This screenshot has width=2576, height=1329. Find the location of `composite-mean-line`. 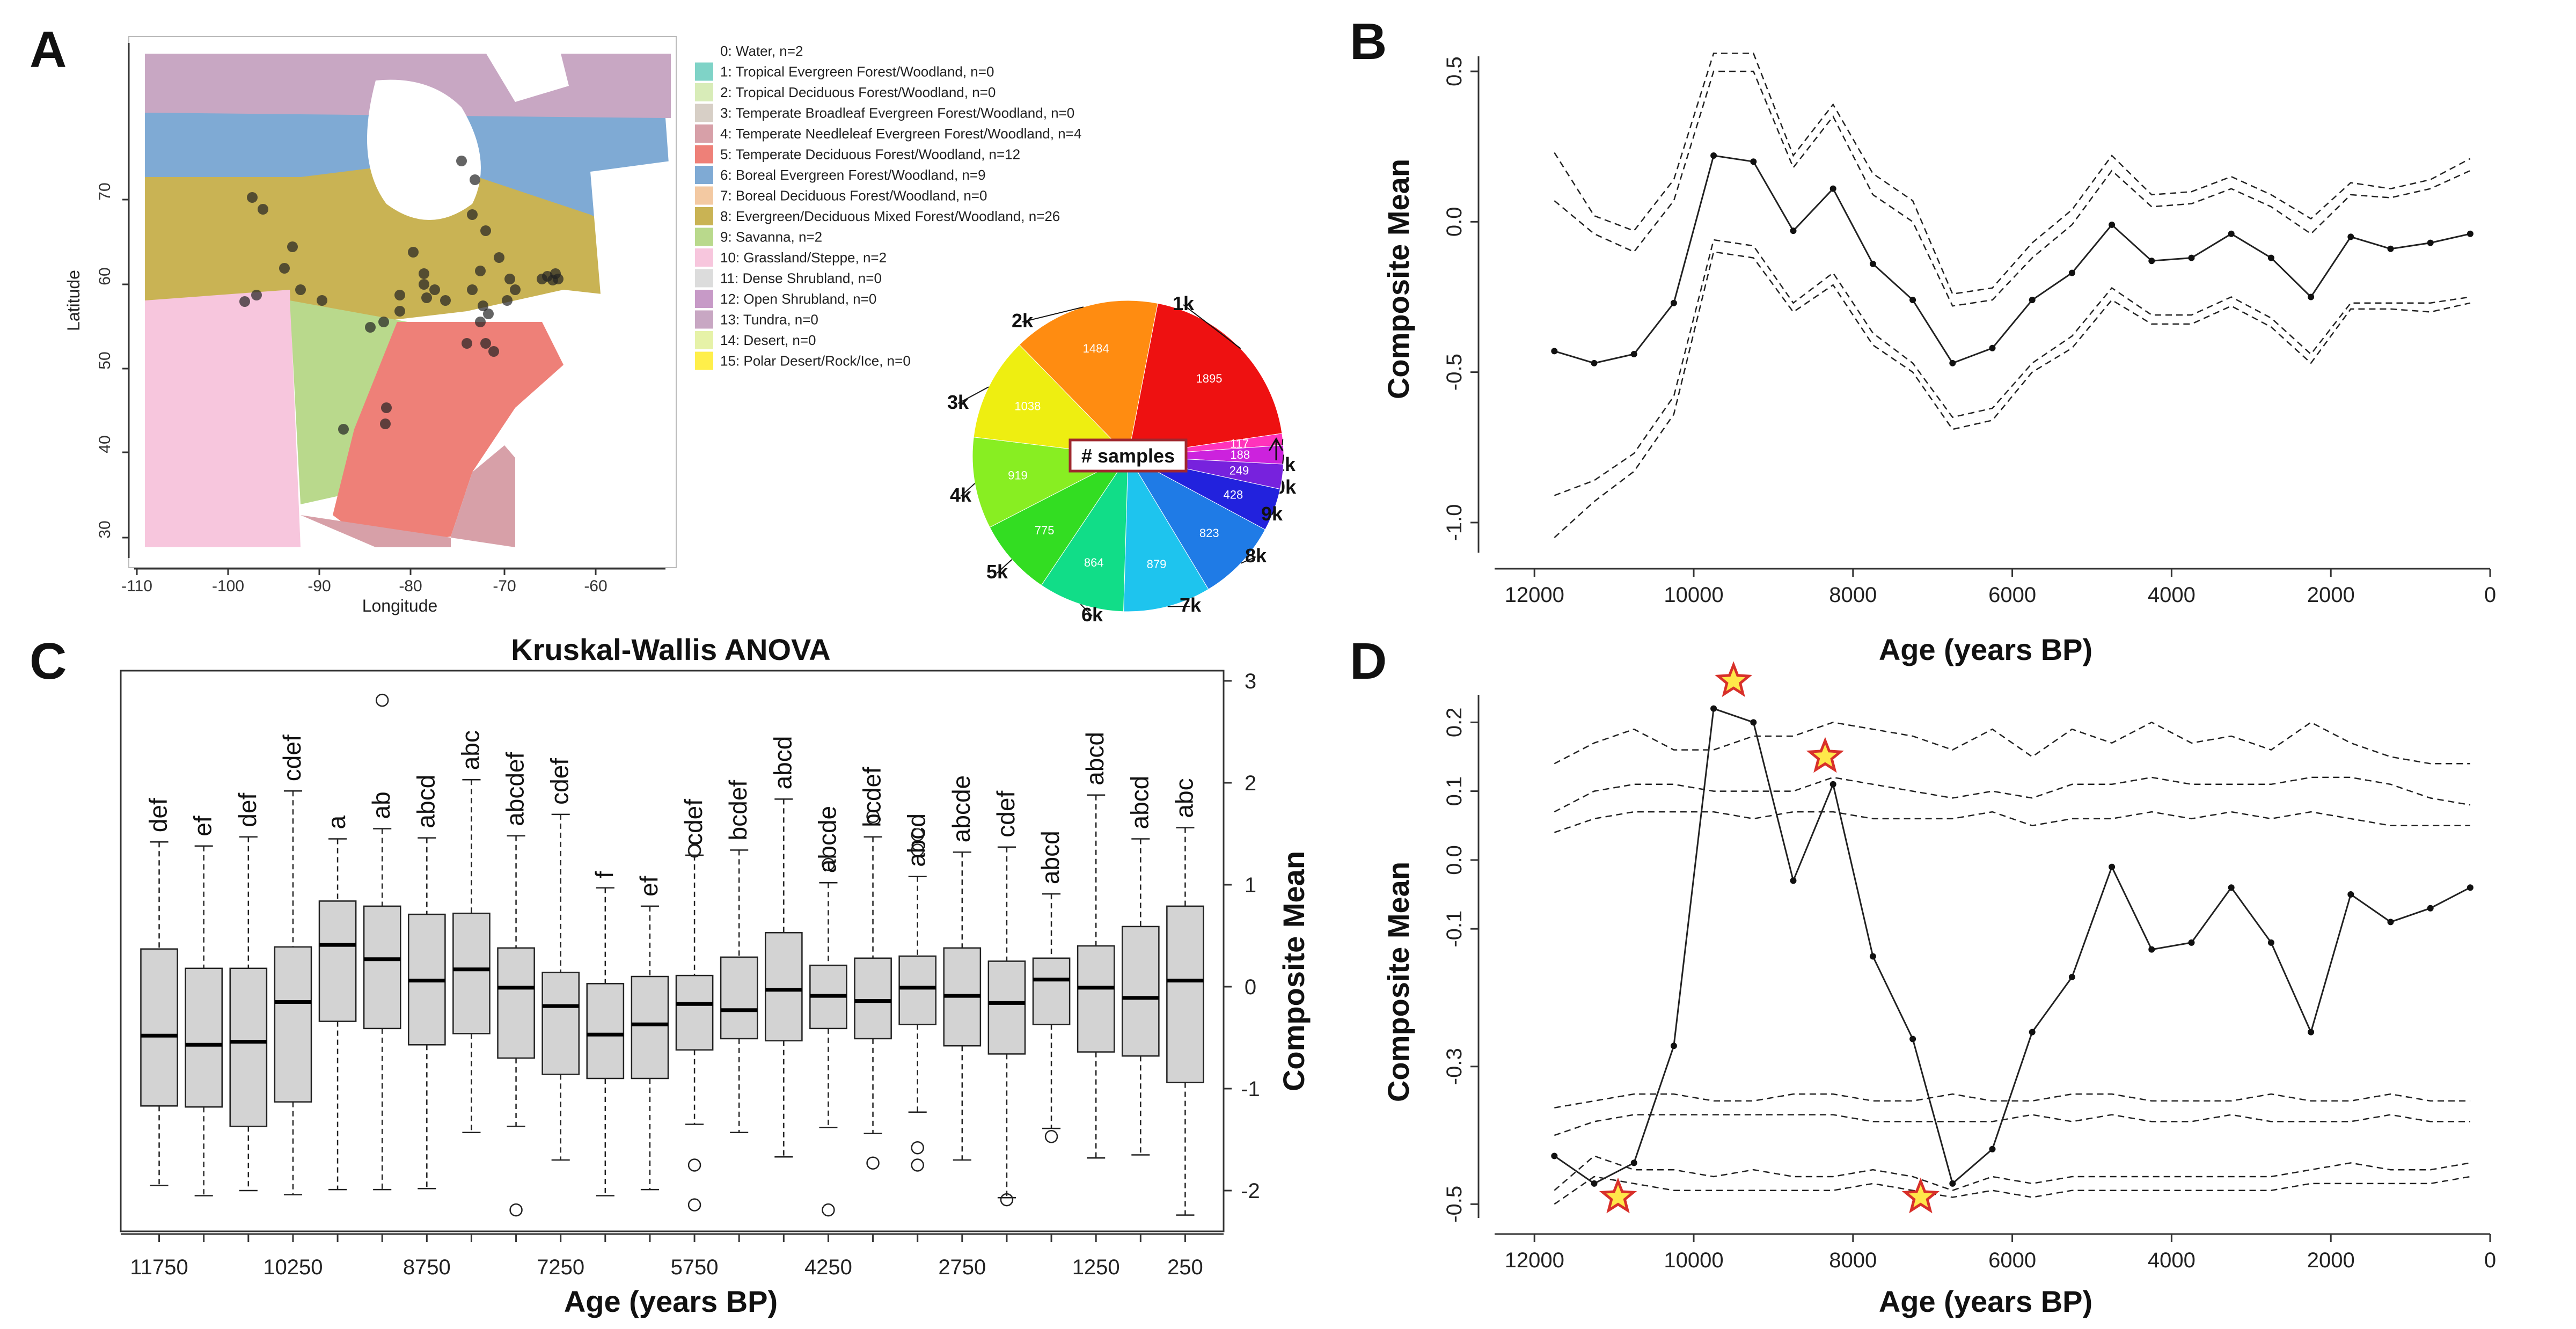

composite-mean-line is located at coordinates (2012, 946).